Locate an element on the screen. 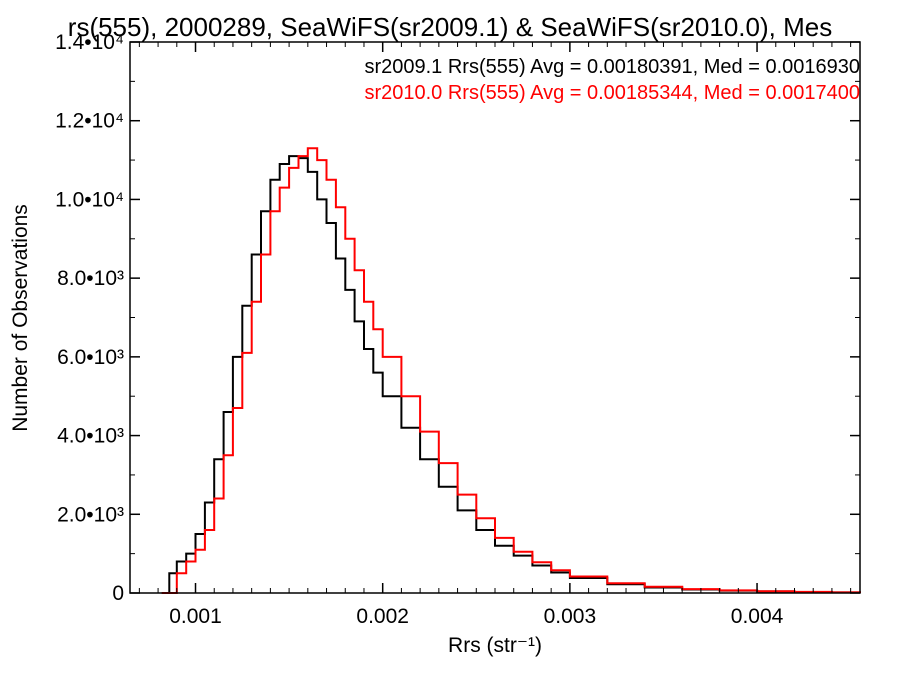  y-tick-label: 0 is located at coordinates (118, 593).